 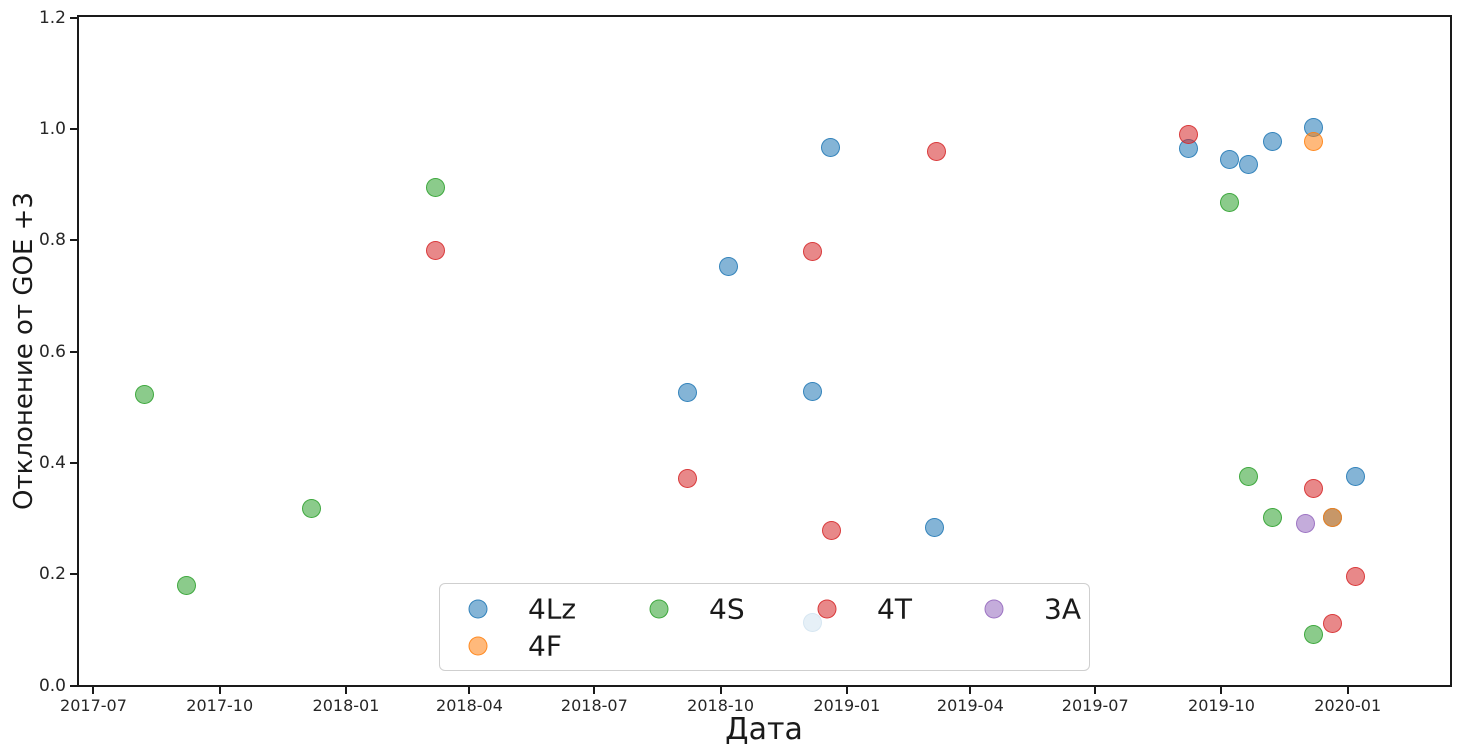 What do you see at coordinates (52, 574) in the screenshot?
I see `y-tick-label: 0.2` at bounding box center [52, 574].